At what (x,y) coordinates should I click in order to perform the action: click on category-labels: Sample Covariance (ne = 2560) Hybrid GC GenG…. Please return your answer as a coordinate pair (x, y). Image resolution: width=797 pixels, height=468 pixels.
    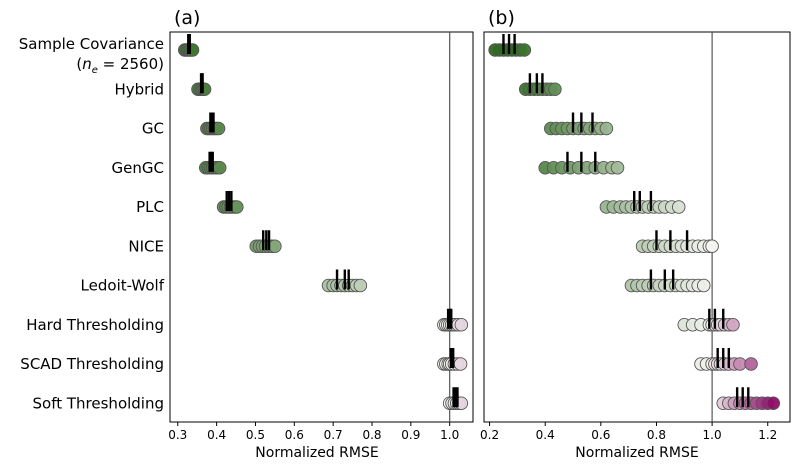
    Looking at the image, I should click on (92, 223).